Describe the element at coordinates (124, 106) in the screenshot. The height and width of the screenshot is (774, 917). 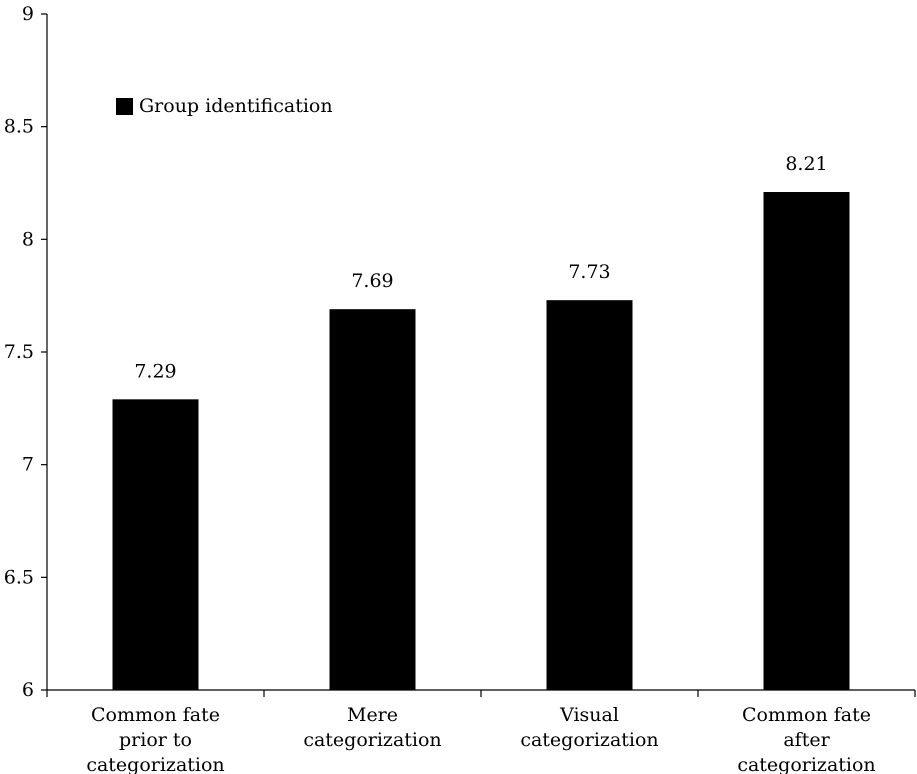
I see `legend-swatch` at that location.